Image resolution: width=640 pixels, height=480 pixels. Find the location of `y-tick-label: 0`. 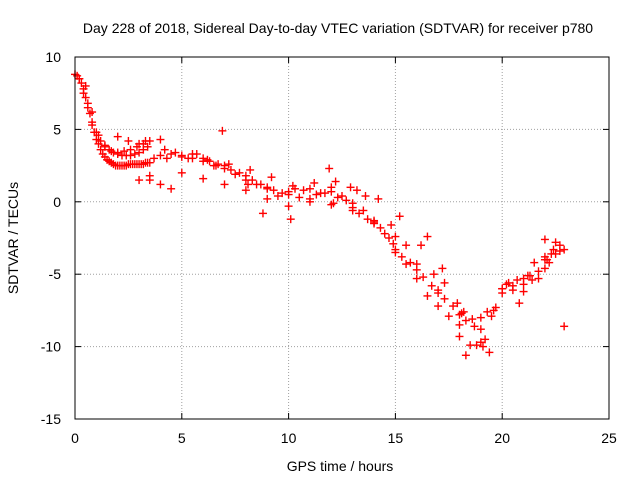

y-tick-label: 0 is located at coordinates (57, 202).